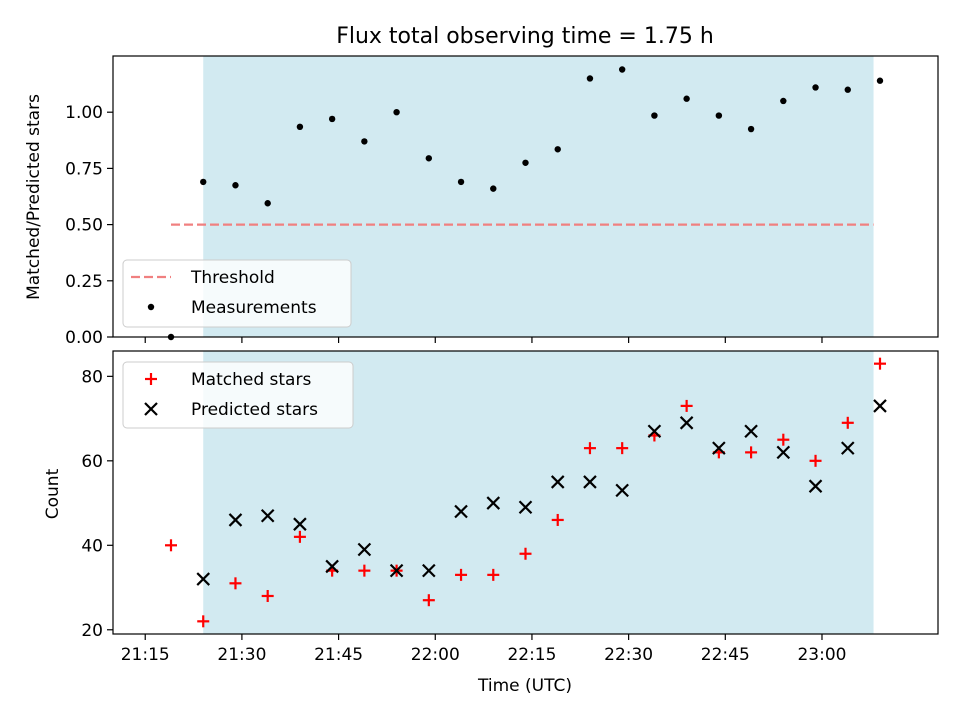 Image resolution: width=960 pixels, height=724 pixels. What do you see at coordinates (84, 226) in the screenshot?
I see `top-y-tick-label: 0.50` at bounding box center [84, 226].